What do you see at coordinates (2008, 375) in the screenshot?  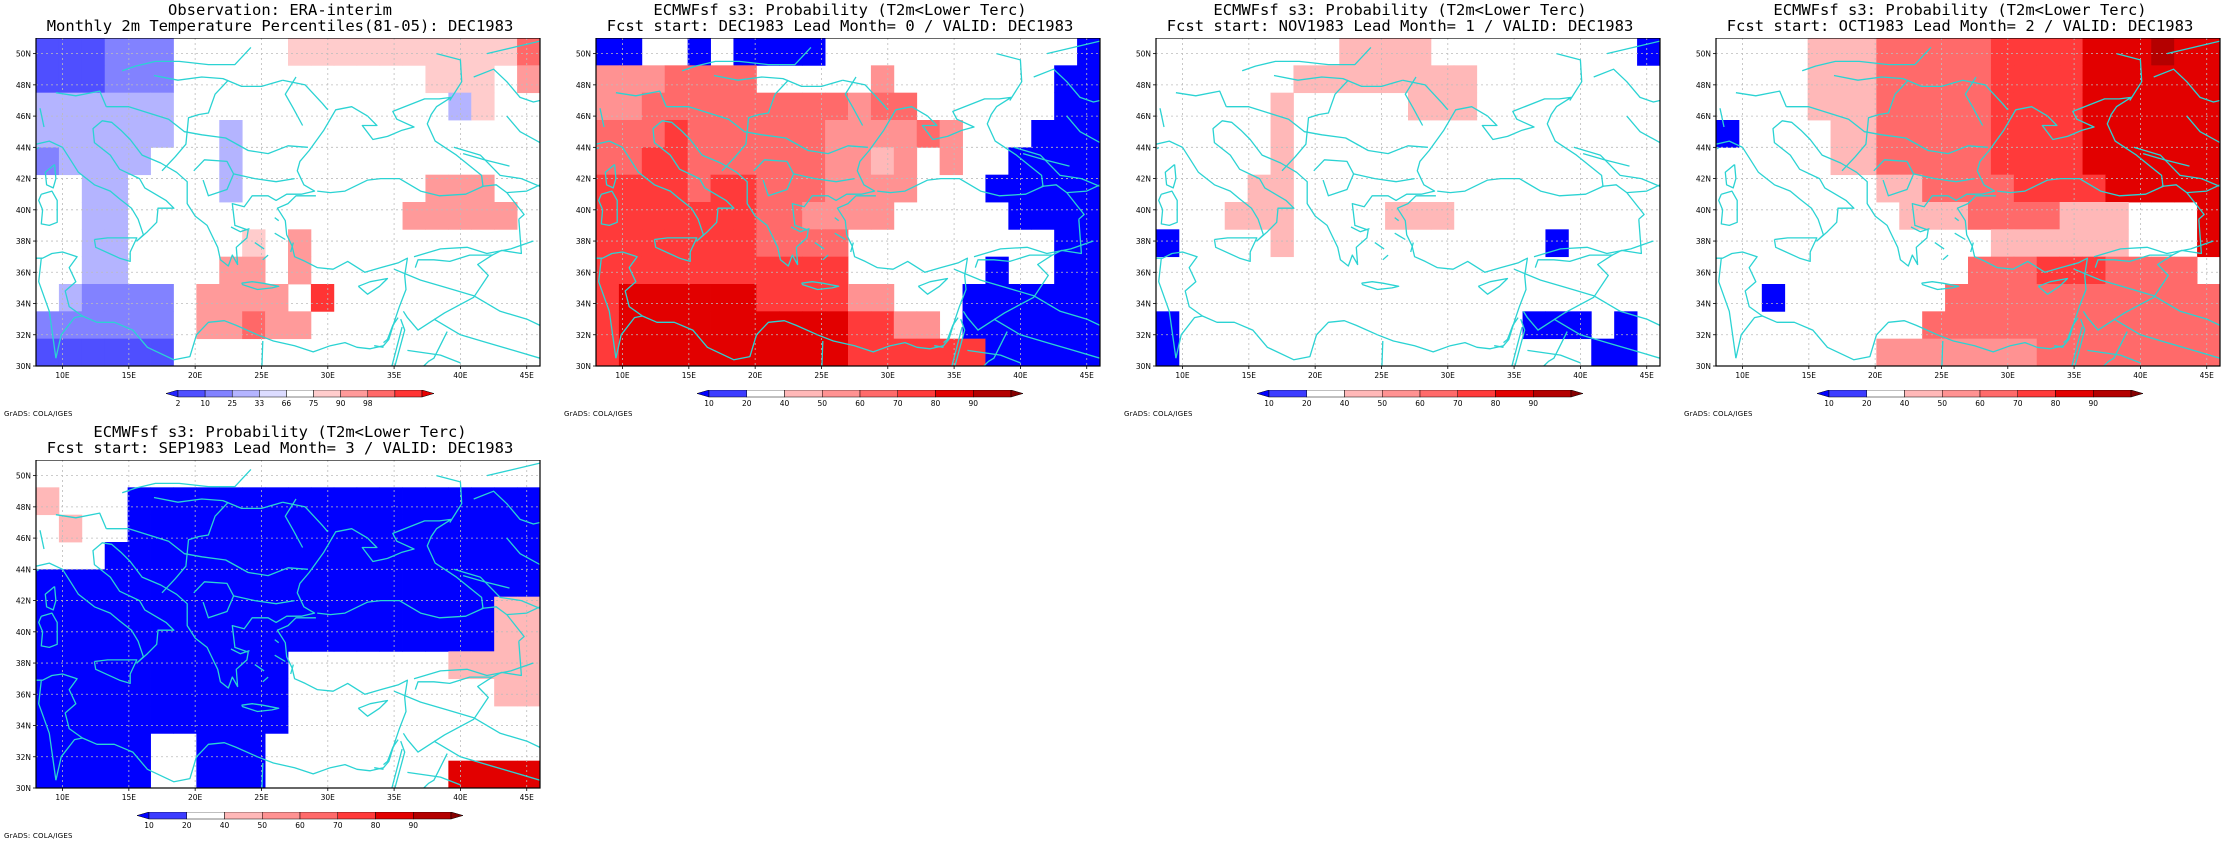 I see `lon-tick-label: 30E` at bounding box center [2008, 375].